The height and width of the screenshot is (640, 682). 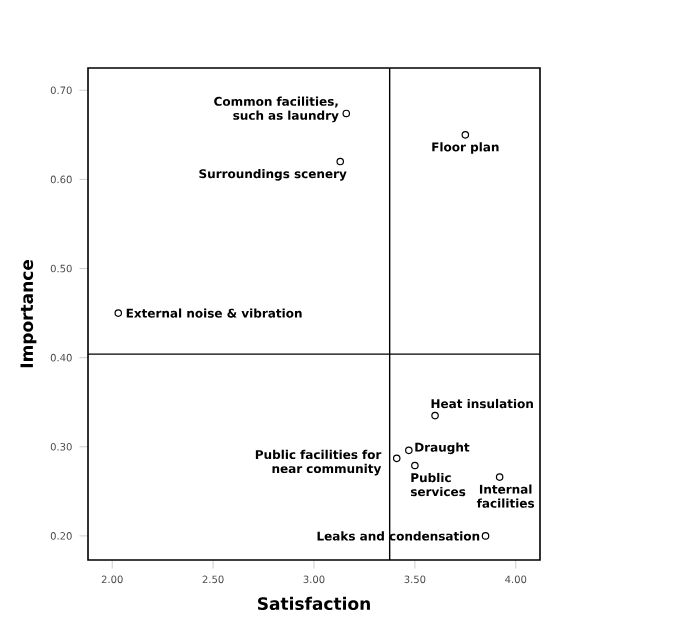 I want to click on y-axis-title: Importance, so click(x=28, y=314).